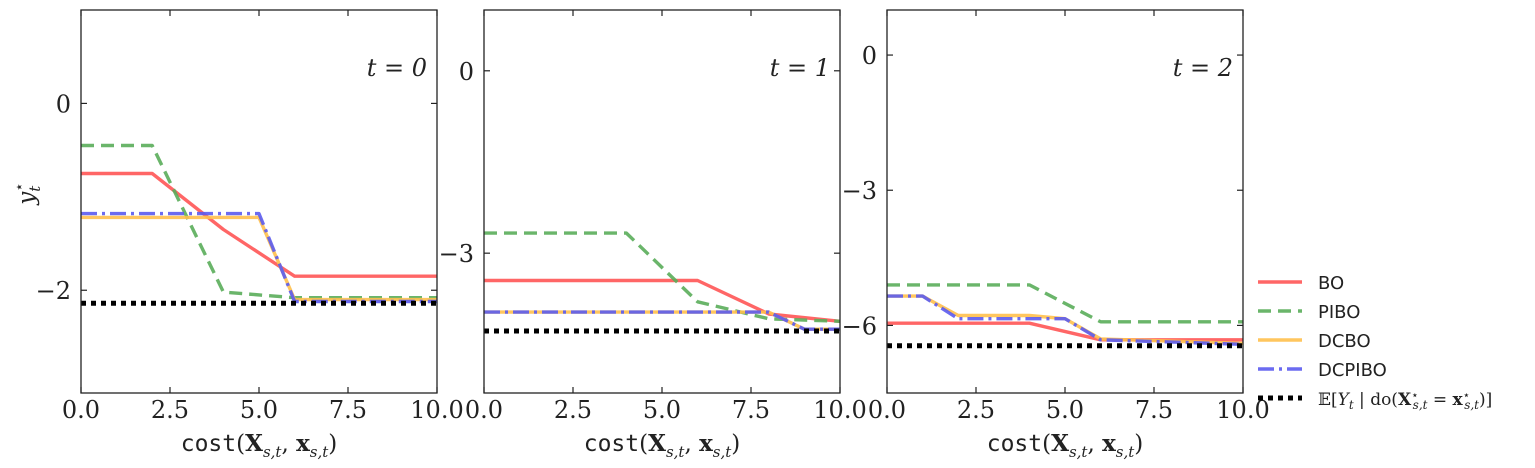 The width and height of the screenshot is (1535, 468). Describe the element at coordinates (859, 326) in the screenshot. I see `y-tick-label: −6` at that location.